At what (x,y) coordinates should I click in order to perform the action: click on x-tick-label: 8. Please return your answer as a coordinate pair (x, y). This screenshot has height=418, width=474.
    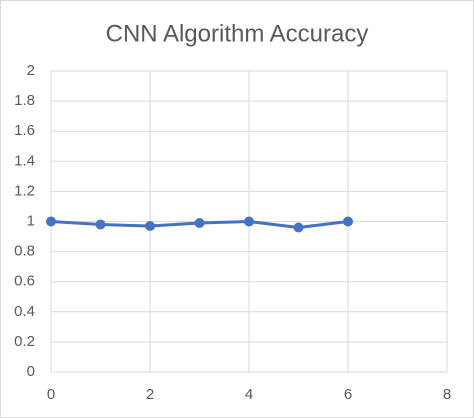
    Looking at the image, I should click on (447, 394).